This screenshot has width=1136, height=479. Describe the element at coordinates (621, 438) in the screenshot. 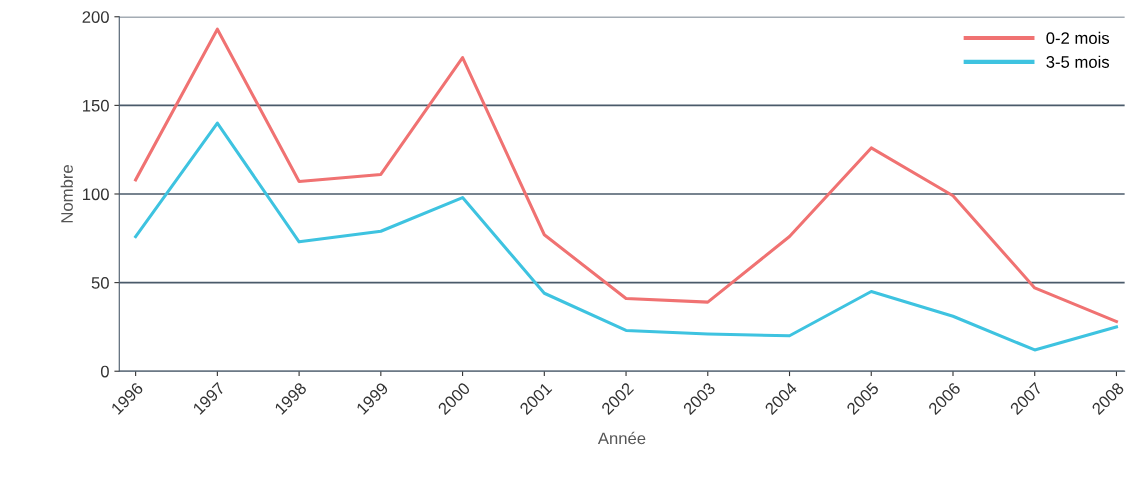

I see `x-axis-title: Année` at that location.